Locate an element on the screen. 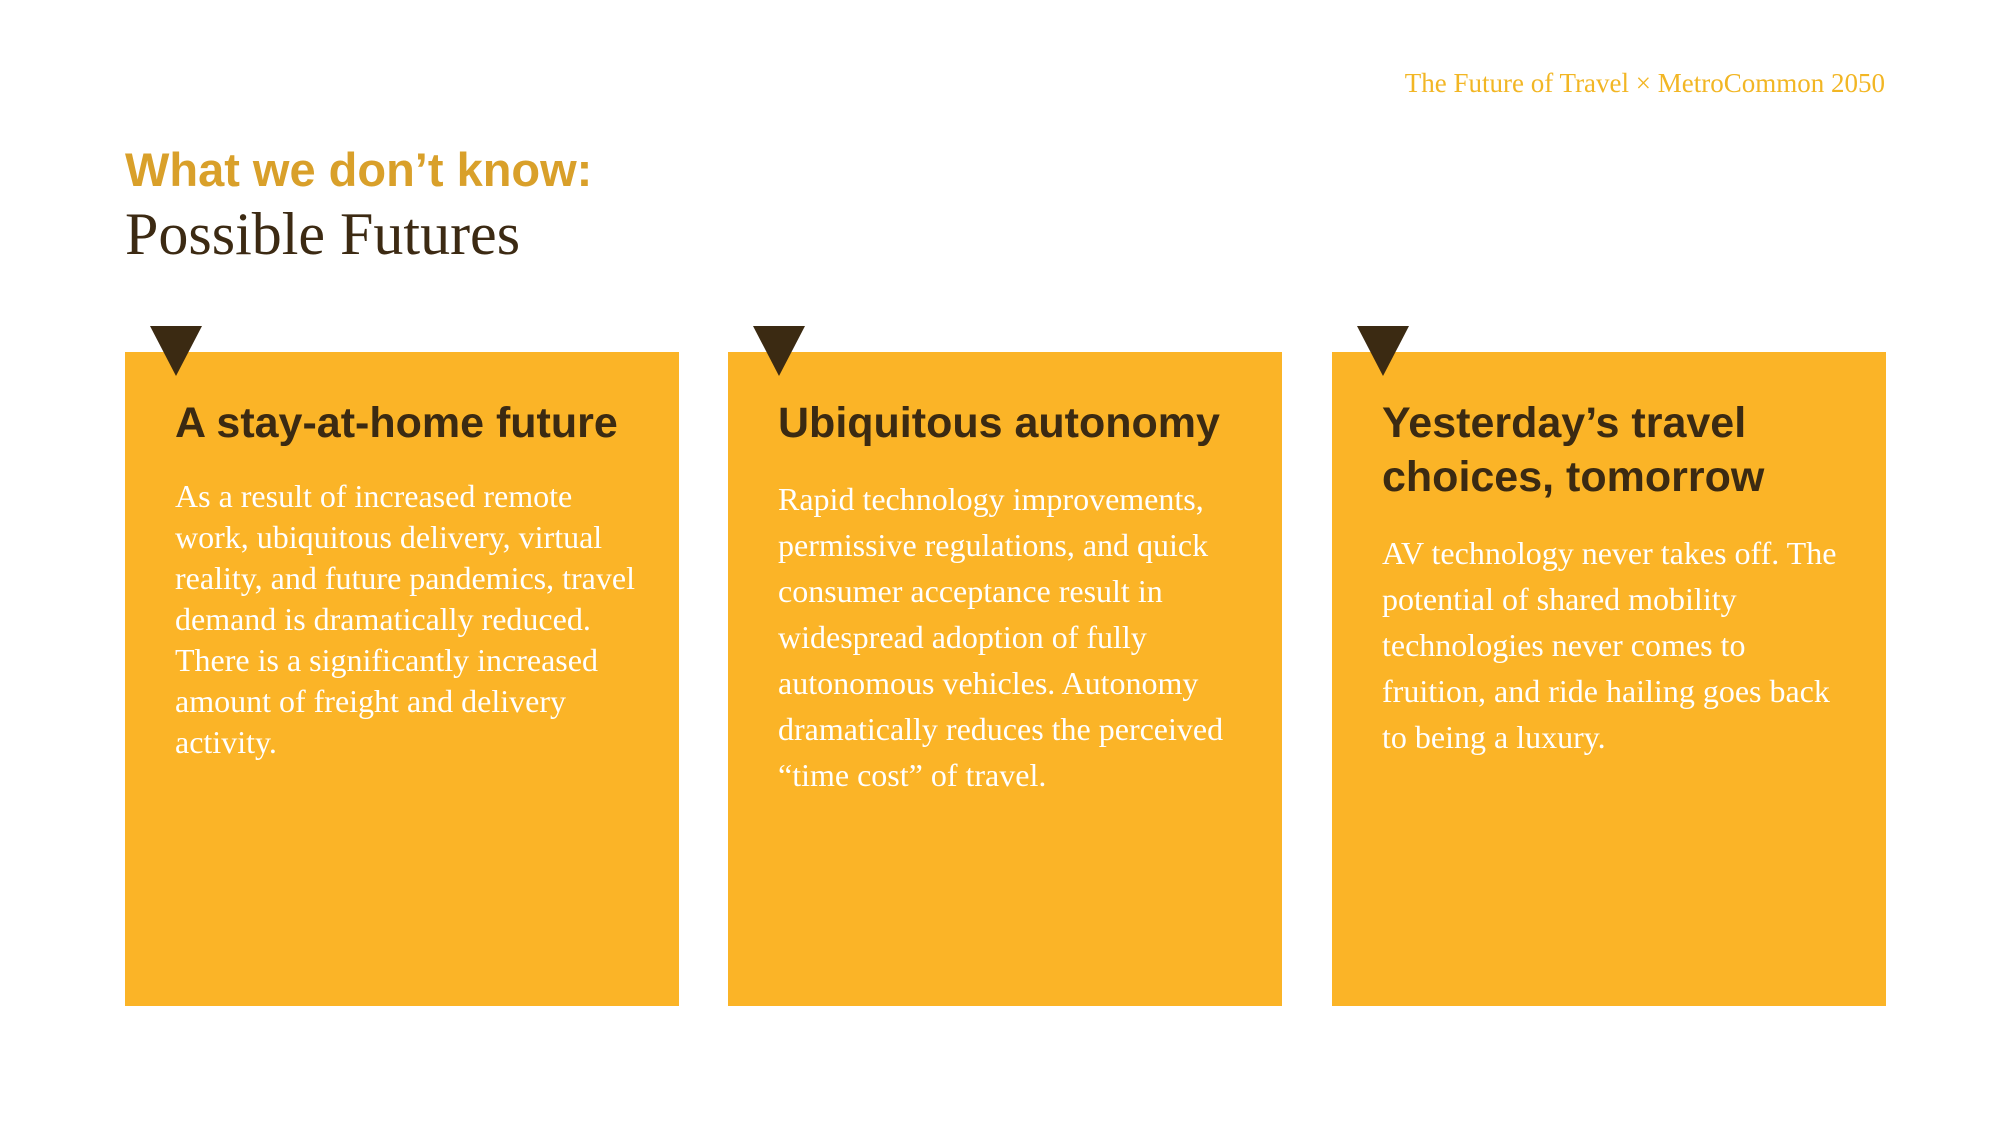  page-title: Possible Futures is located at coordinates (323, 234).